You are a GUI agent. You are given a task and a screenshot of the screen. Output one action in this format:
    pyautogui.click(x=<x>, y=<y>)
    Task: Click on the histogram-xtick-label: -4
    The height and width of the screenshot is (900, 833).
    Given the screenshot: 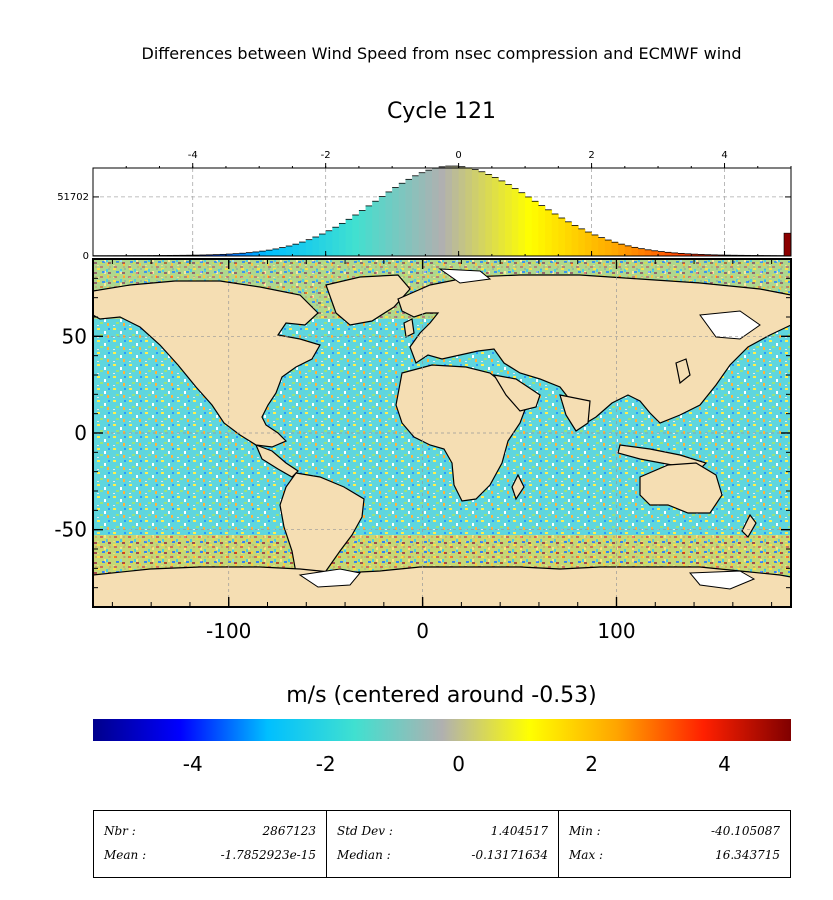 What is the action you would take?
    pyautogui.click(x=193, y=155)
    